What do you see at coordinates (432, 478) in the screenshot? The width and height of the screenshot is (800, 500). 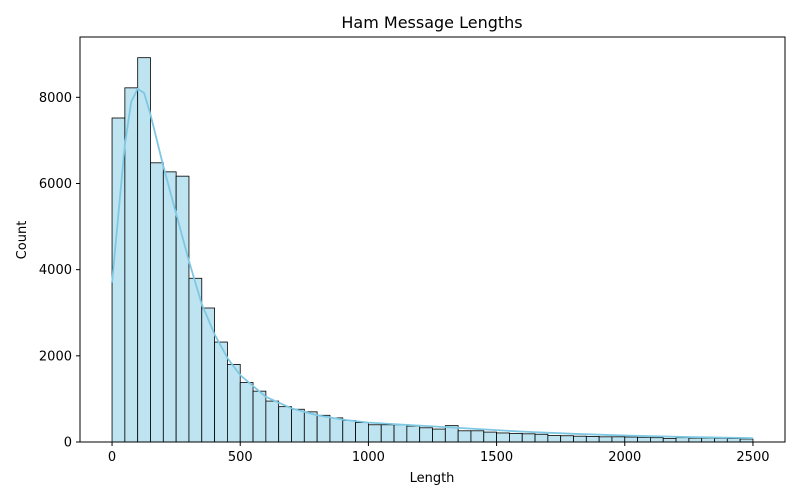 I see `x-axis-label: Length` at bounding box center [432, 478].